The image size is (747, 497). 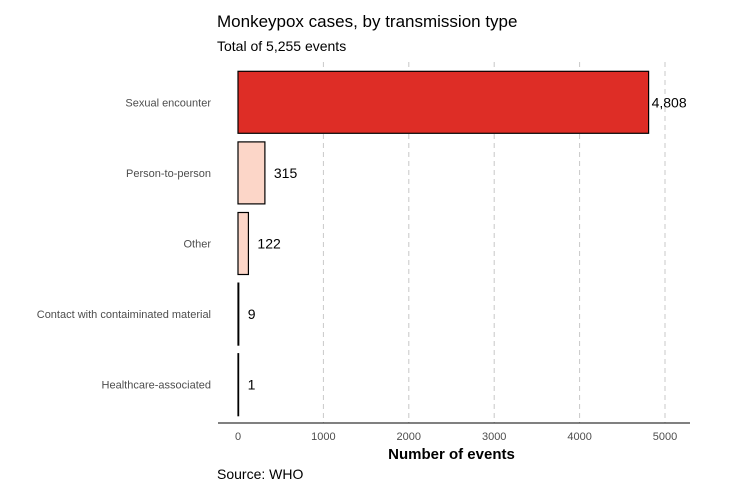 I want to click on category-label-3: Contact with contaiminated material, so click(x=124, y=315).